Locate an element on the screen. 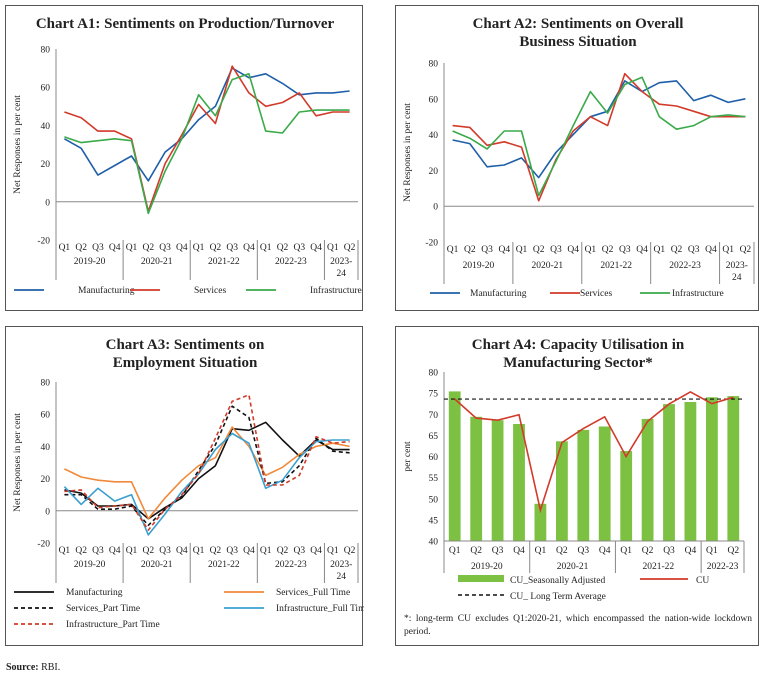 The height and width of the screenshot is (680, 765). a1-year-label: 2019-20 is located at coordinates (90, 262).